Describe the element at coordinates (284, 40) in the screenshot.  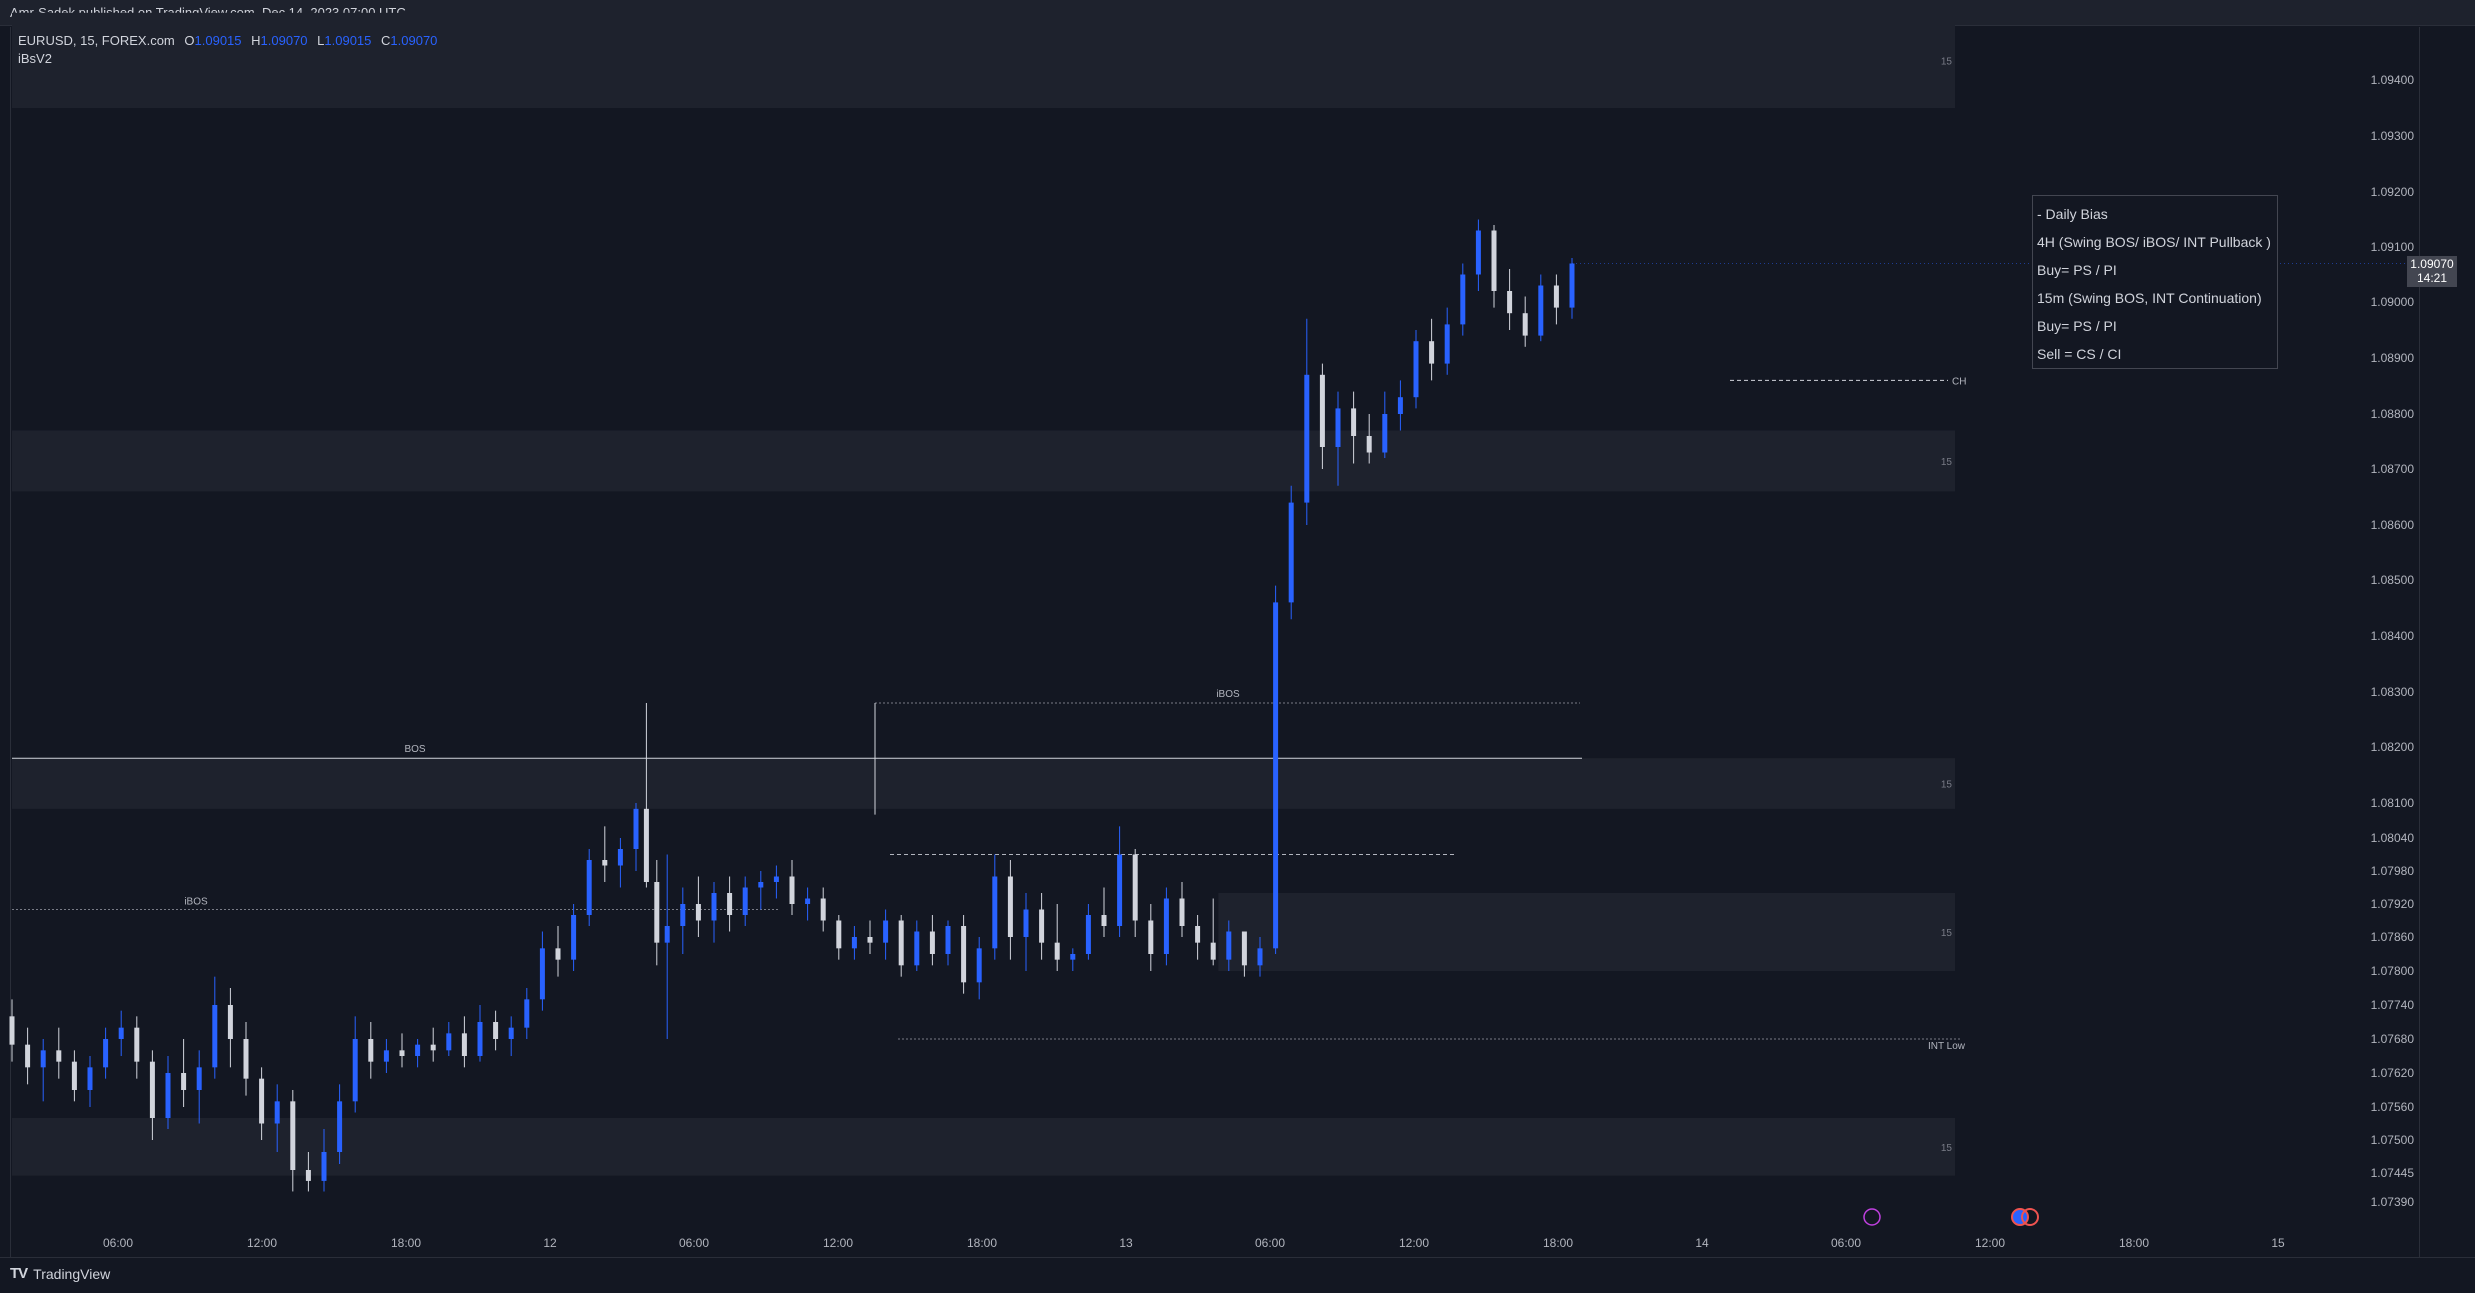
I see `high-value: 1.09070` at that location.